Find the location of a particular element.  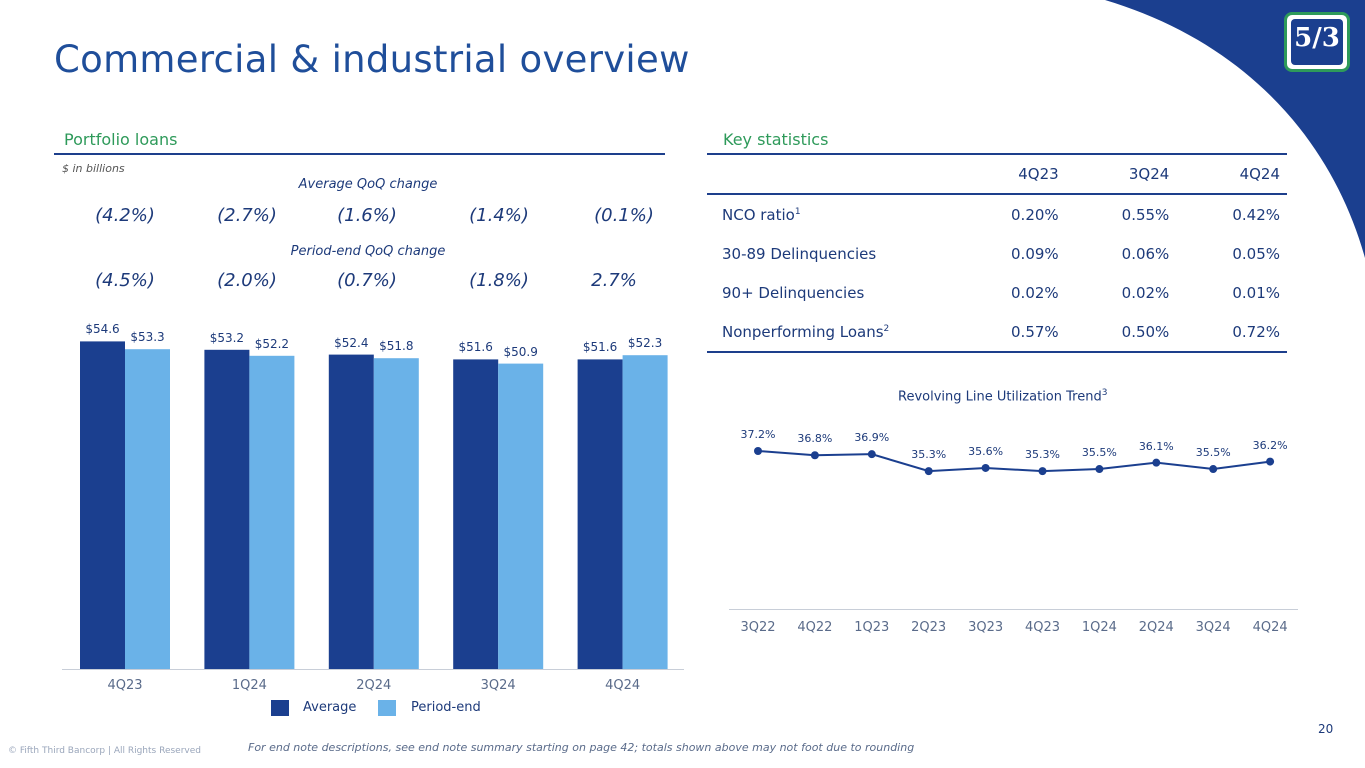

table-cell: 0.02% is located at coordinates (1145, 292).